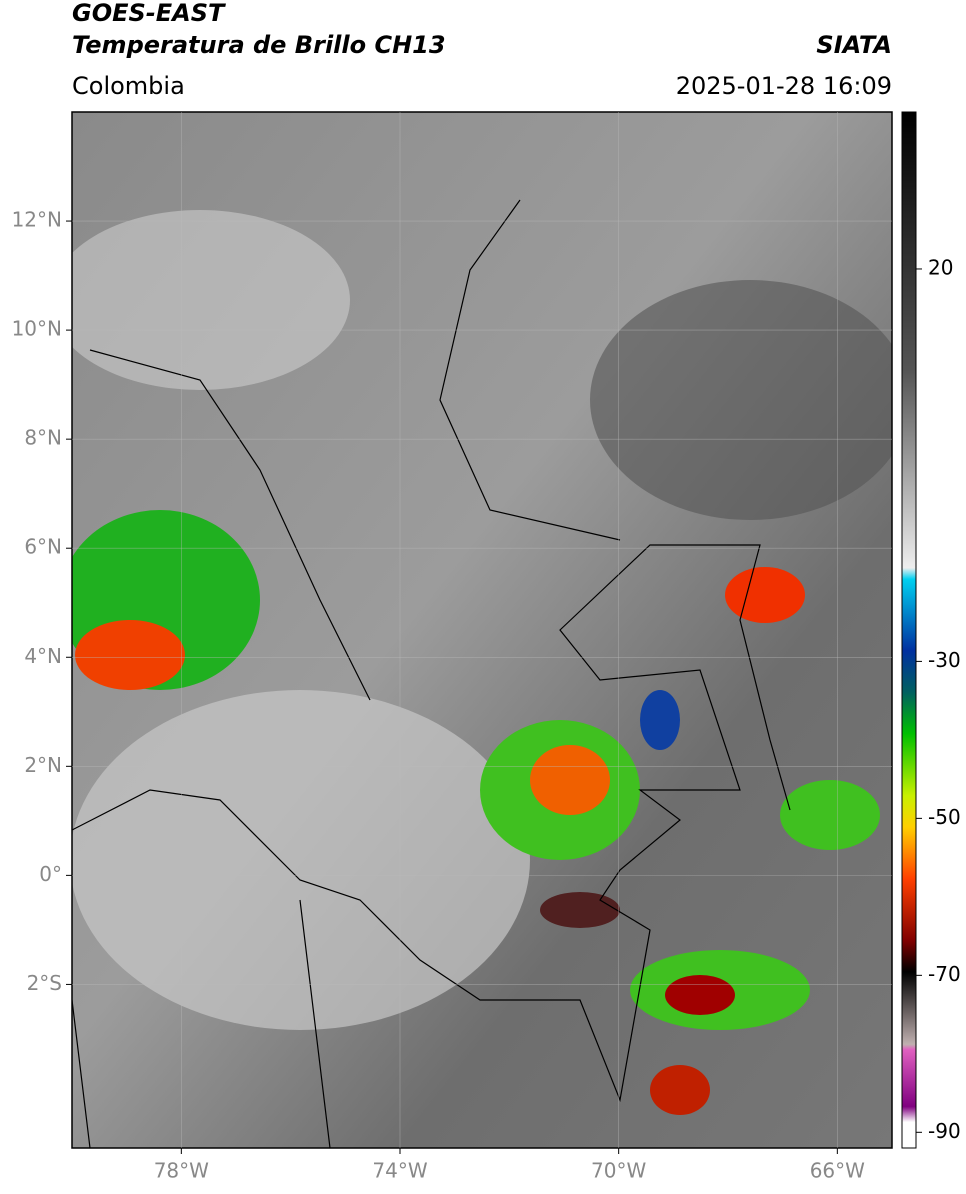 The height and width of the screenshot is (1194, 966). I want to click on y-tick-label: 6°N, so click(43, 547).